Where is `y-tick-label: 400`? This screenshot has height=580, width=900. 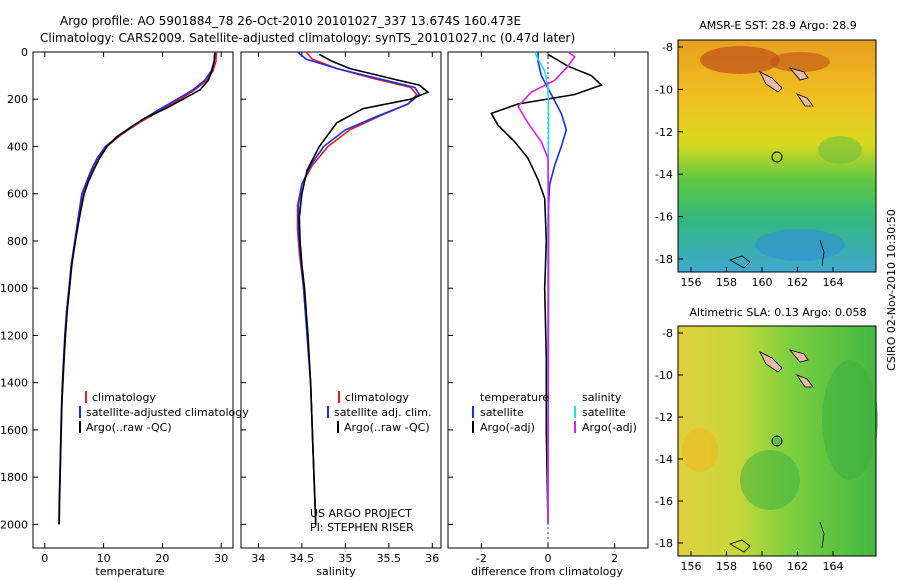
y-tick-label: 400 is located at coordinates (17, 146).